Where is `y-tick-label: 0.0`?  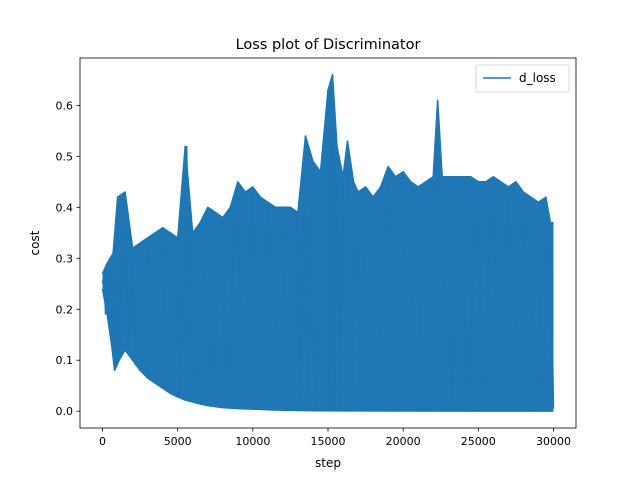
y-tick-label: 0.0 is located at coordinates (65, 411).